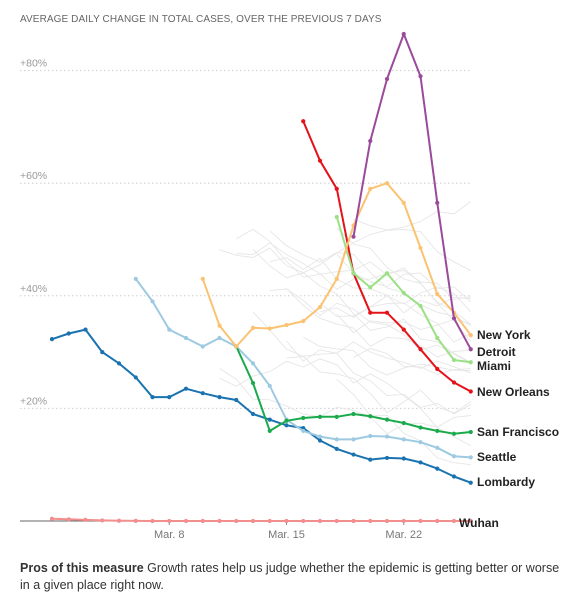 Image resolution: width=588 pixels, height=599 pixels. Describe the element at coordinates (496, 352) in the screenshot. I see `series-label-detroit: Detroit` at that location.